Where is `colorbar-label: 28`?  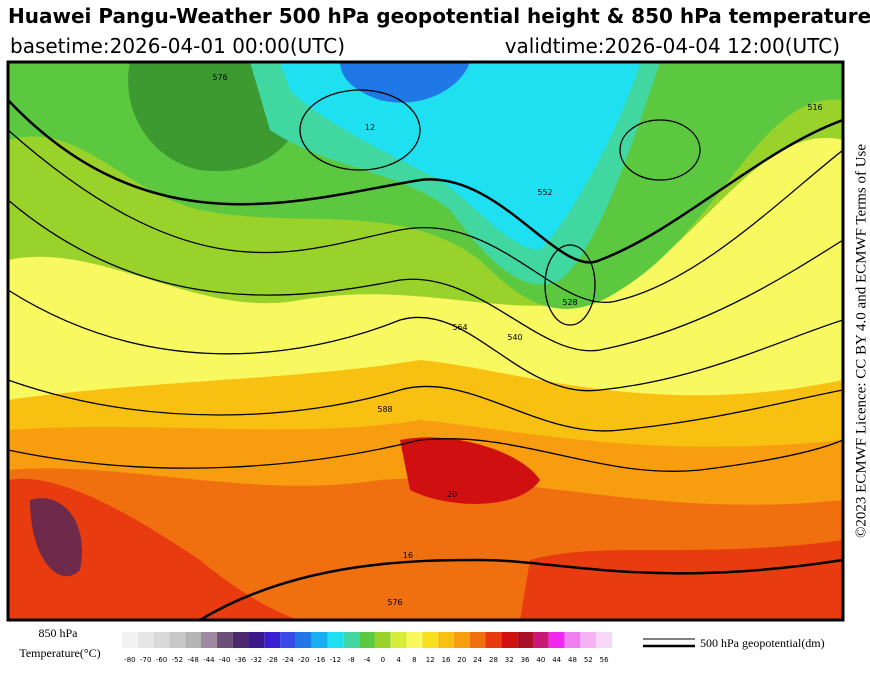 colorbar-label: 28 is located at coordinates (493, 660).